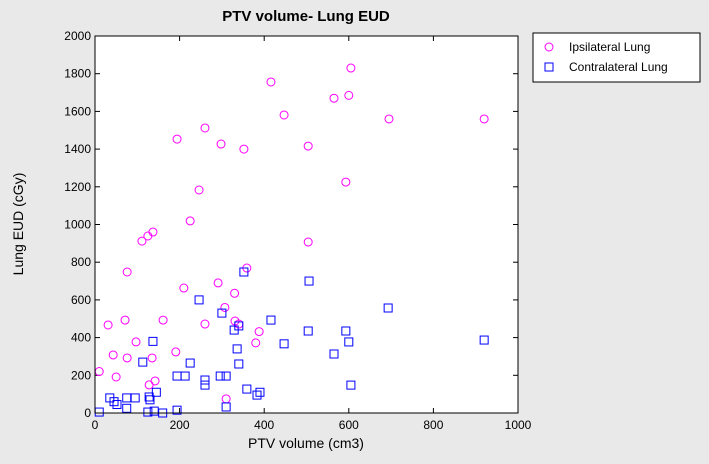  What do you see at coordinates (81, 300) in the screenshot?
I see `y-tick-label: 600` at bounding box center [81, 300].